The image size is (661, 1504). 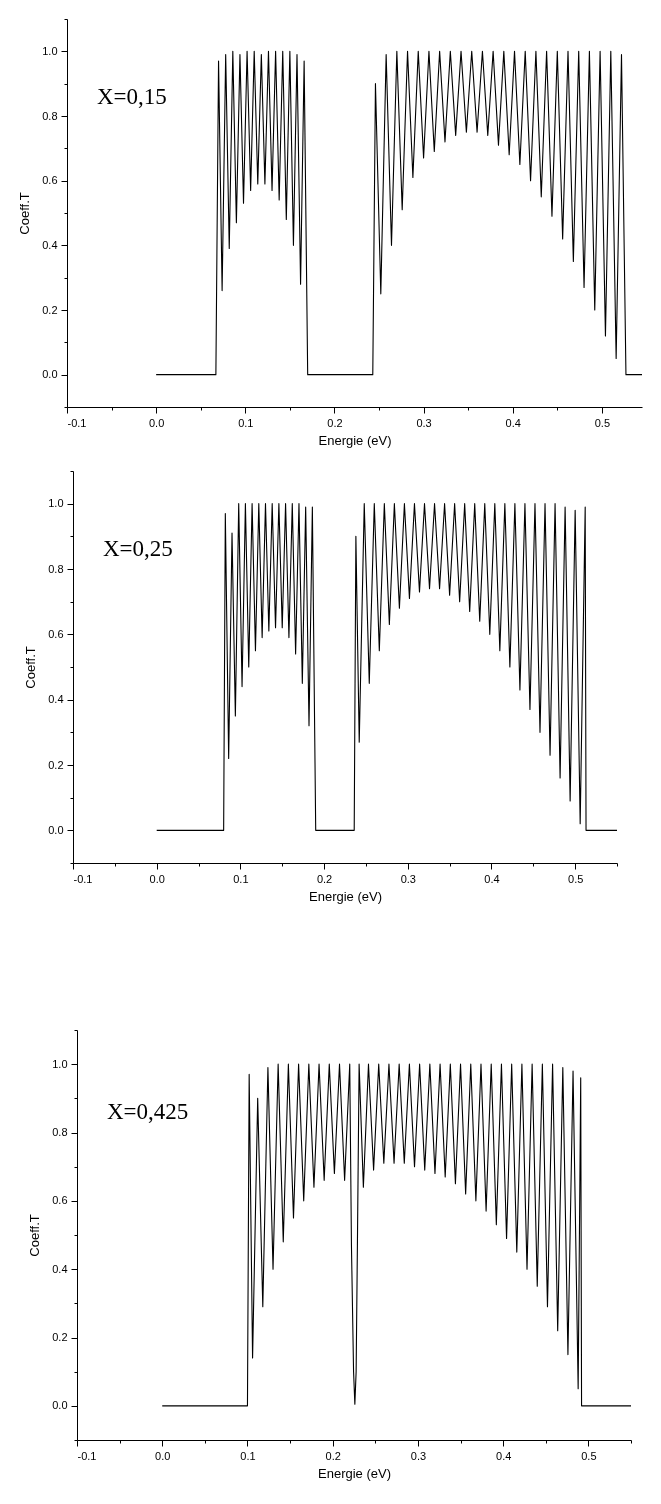 I want to click on annotation: X=0,425, so click(x=148, y=1111).